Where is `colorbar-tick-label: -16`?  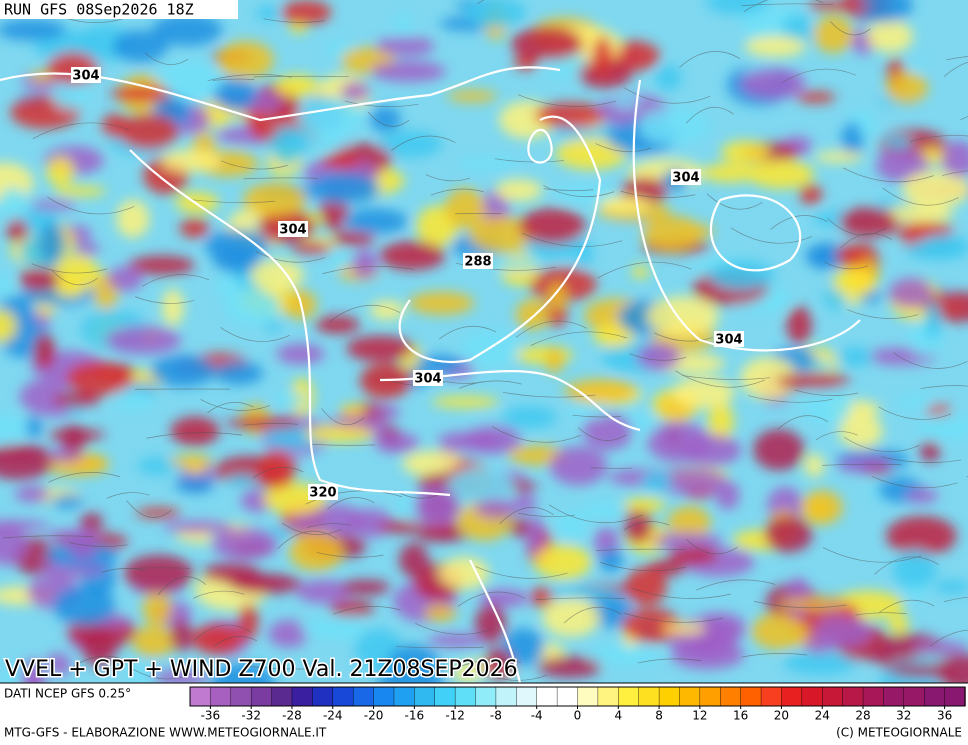
colorbar-tick-label: -16 is located at coordinates (415, 716).